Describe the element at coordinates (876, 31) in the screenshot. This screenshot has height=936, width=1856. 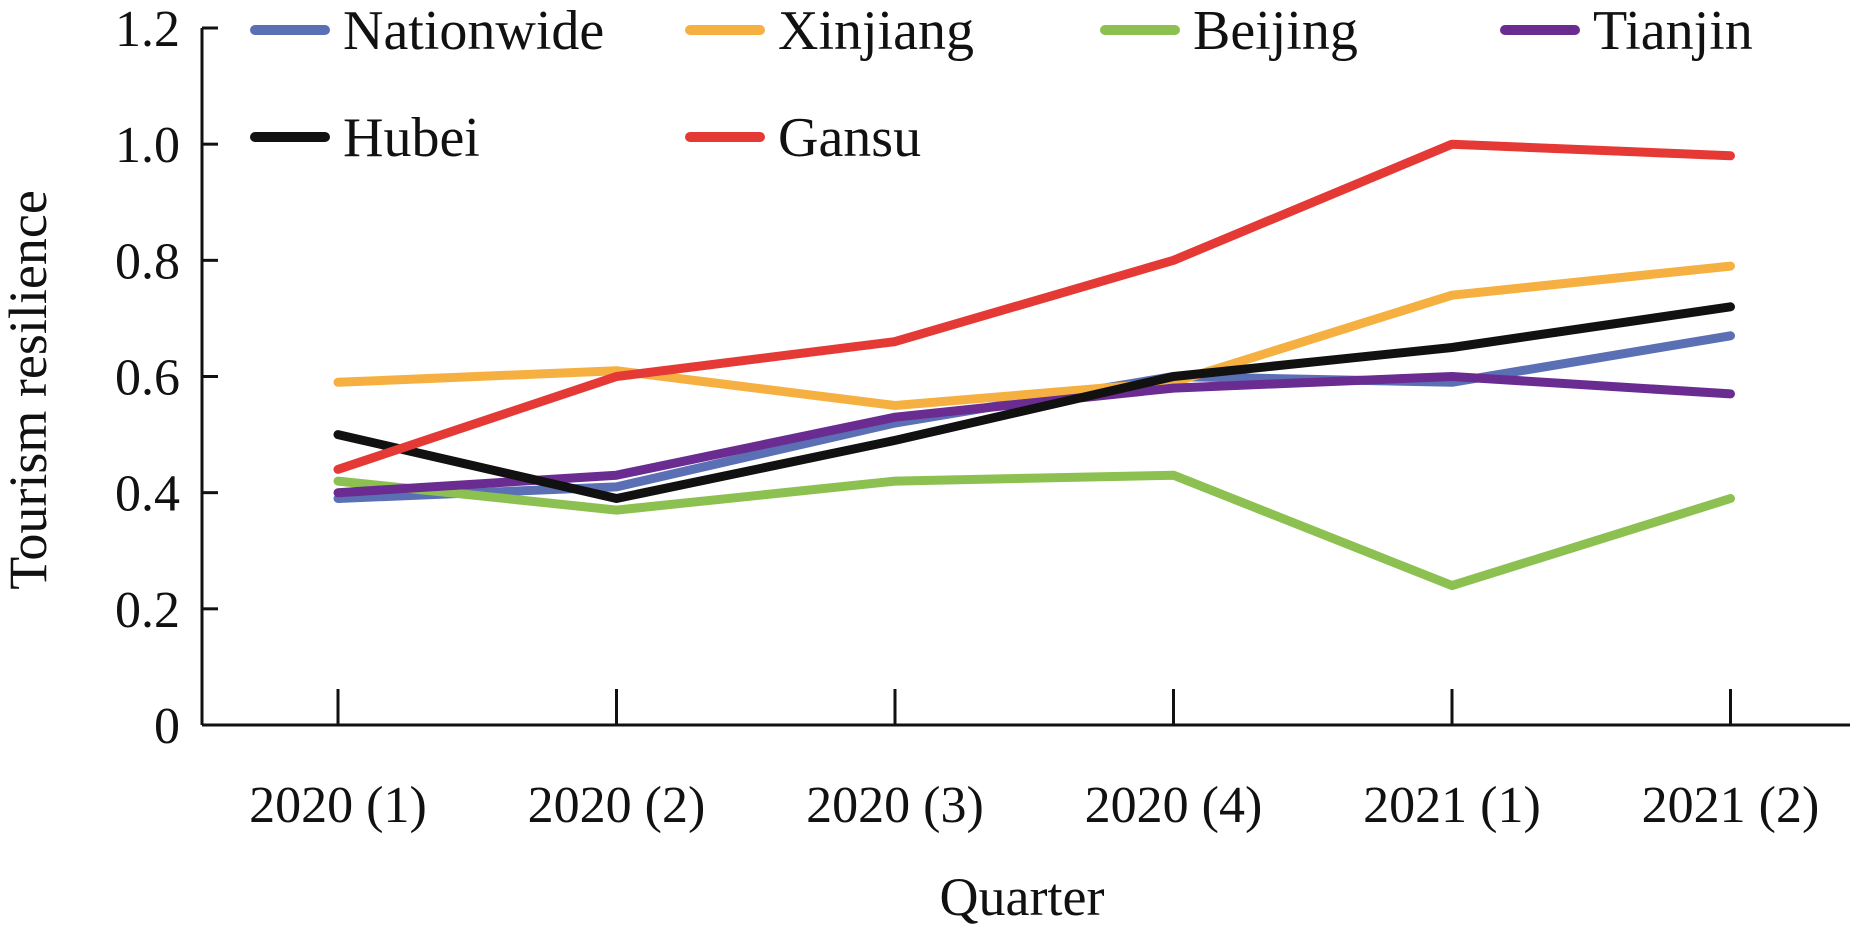
I see `legend-label: Xinjiang` at that location.